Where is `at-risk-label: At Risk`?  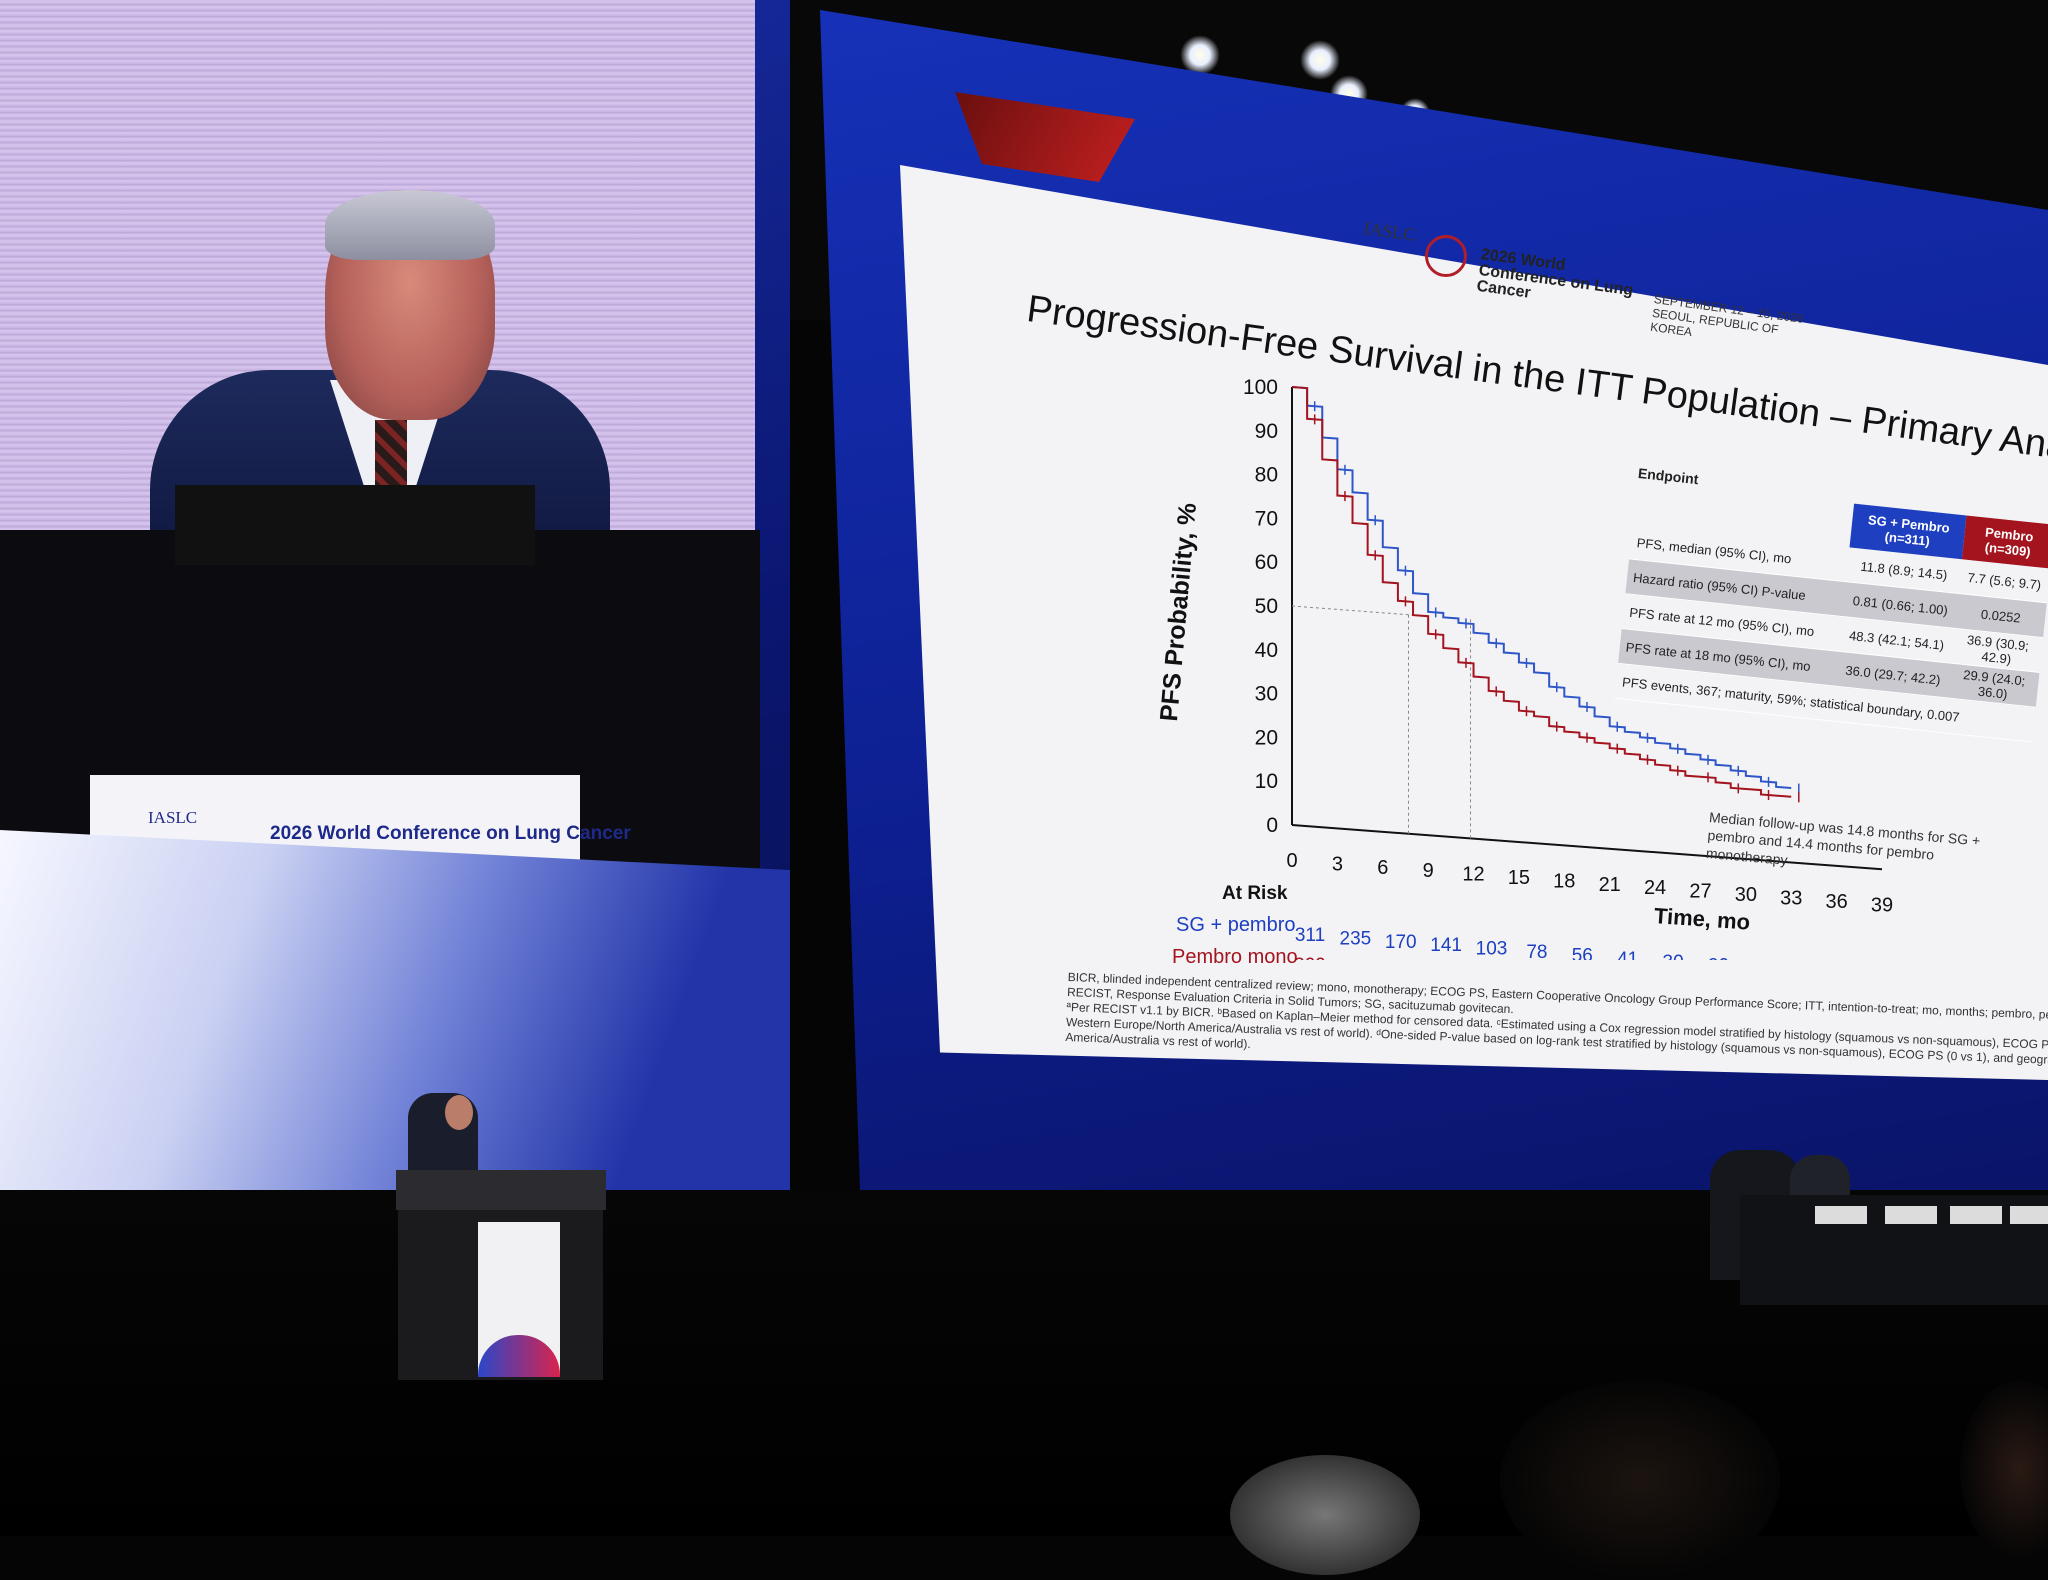 at-risk-label: At Risk is located at coordinates (1255, 893).